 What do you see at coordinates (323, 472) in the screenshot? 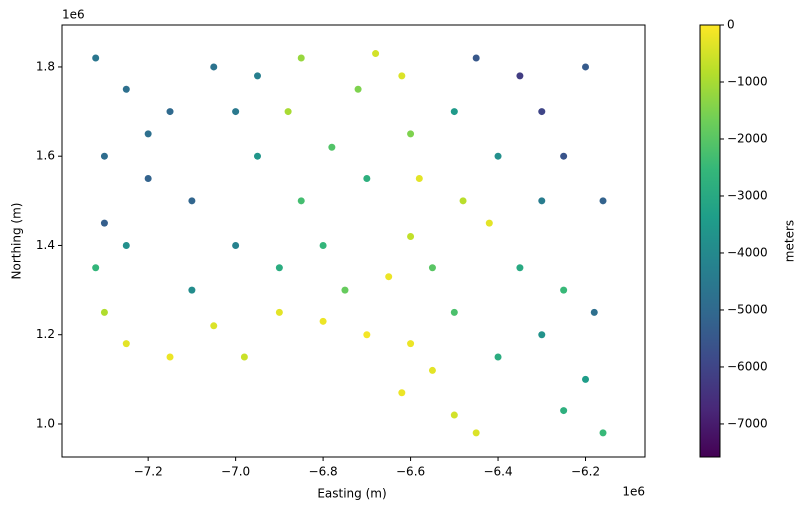
I see `x-tick-label: −6.8` at bounding box center [323, 472].